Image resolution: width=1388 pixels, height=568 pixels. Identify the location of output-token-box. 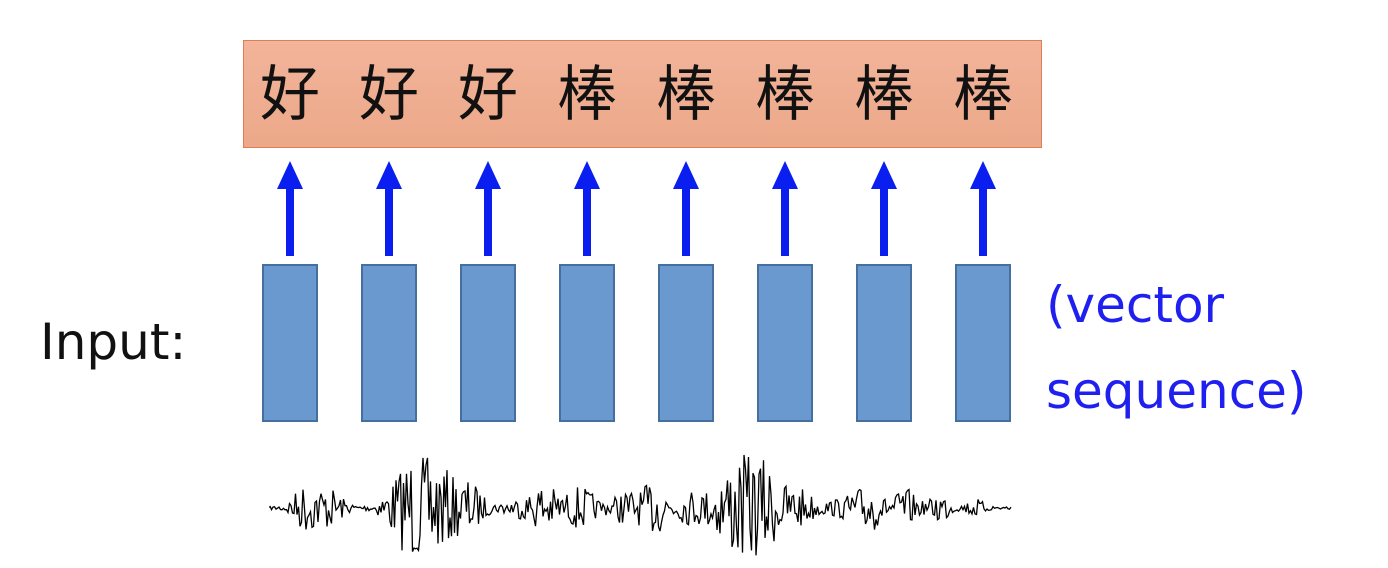
(642, 94).